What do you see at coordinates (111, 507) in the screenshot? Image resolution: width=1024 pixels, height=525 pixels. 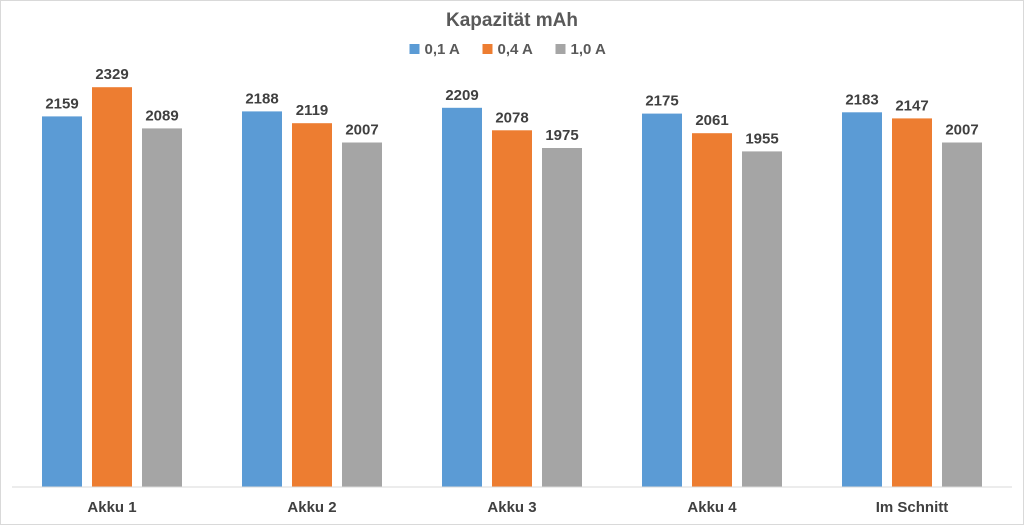 I see `category-label: Akku 1` at bounding box center [111, 507].